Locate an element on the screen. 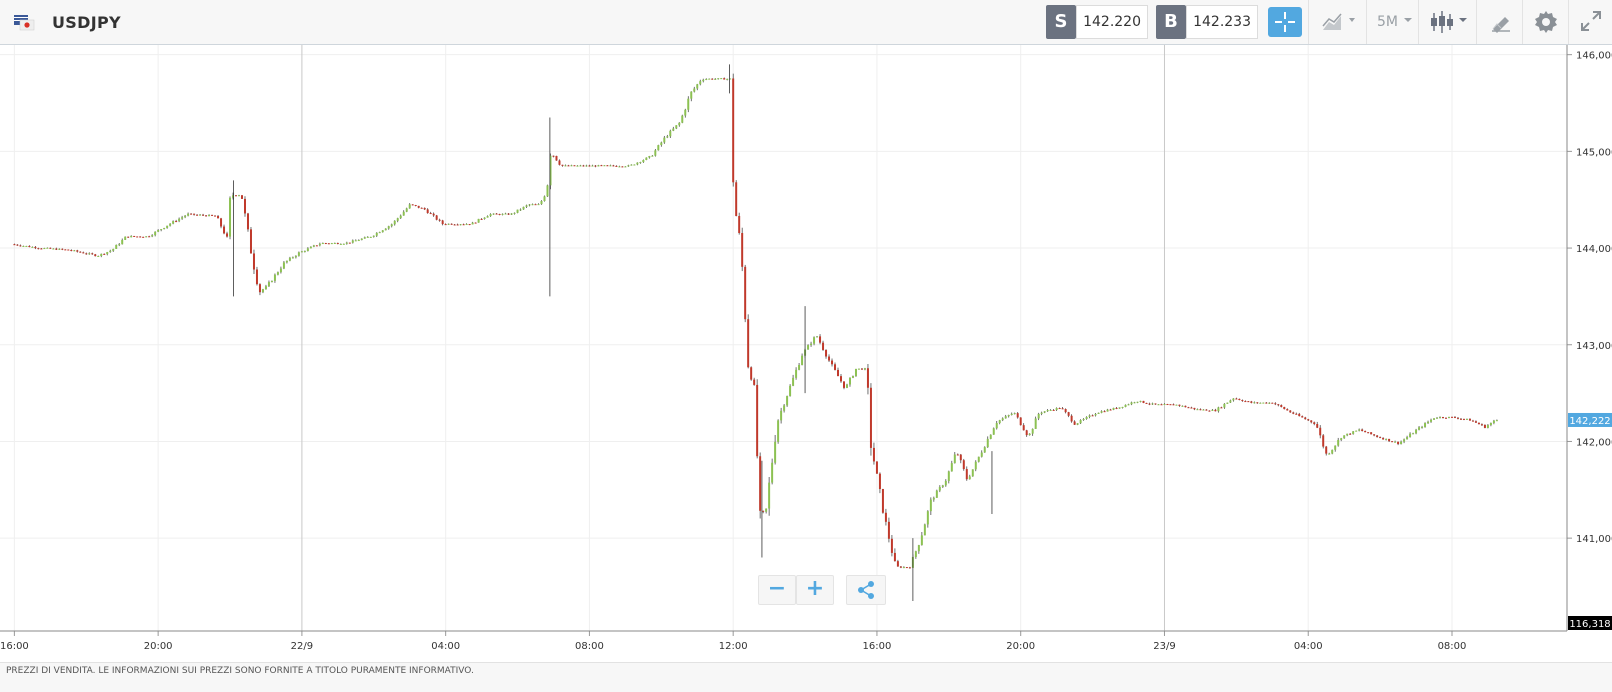 The height and width of the screenshot is (692, 1612). candle-type-dropdown is located at coordinates (1447, 22).